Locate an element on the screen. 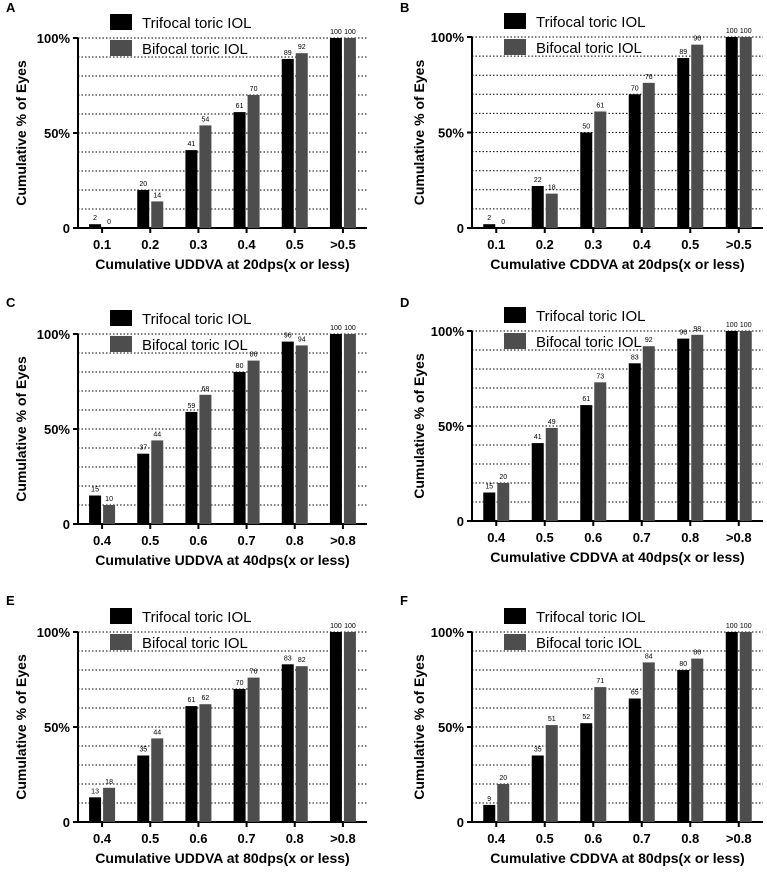  data-label: 65 is located at coordinates (635, 693).